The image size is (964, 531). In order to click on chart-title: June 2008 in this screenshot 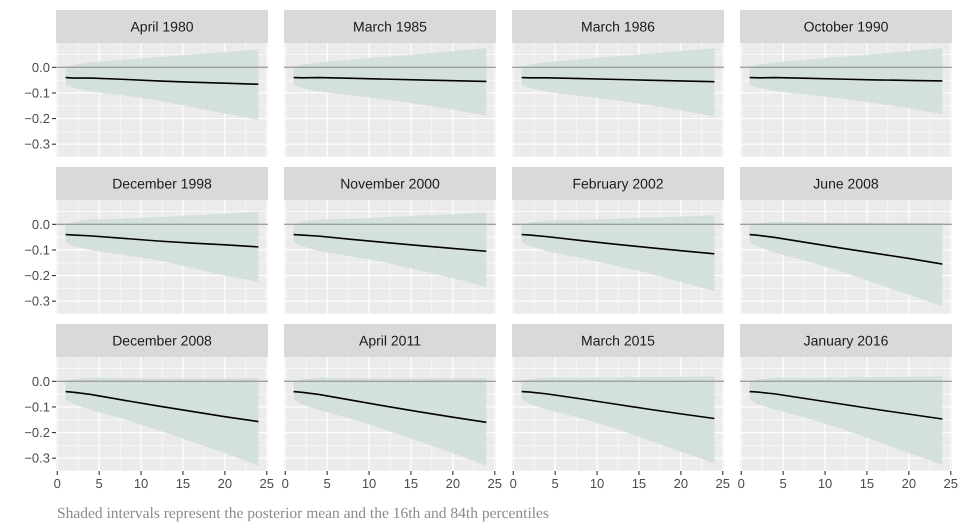, I will do `click(846, 184)`.